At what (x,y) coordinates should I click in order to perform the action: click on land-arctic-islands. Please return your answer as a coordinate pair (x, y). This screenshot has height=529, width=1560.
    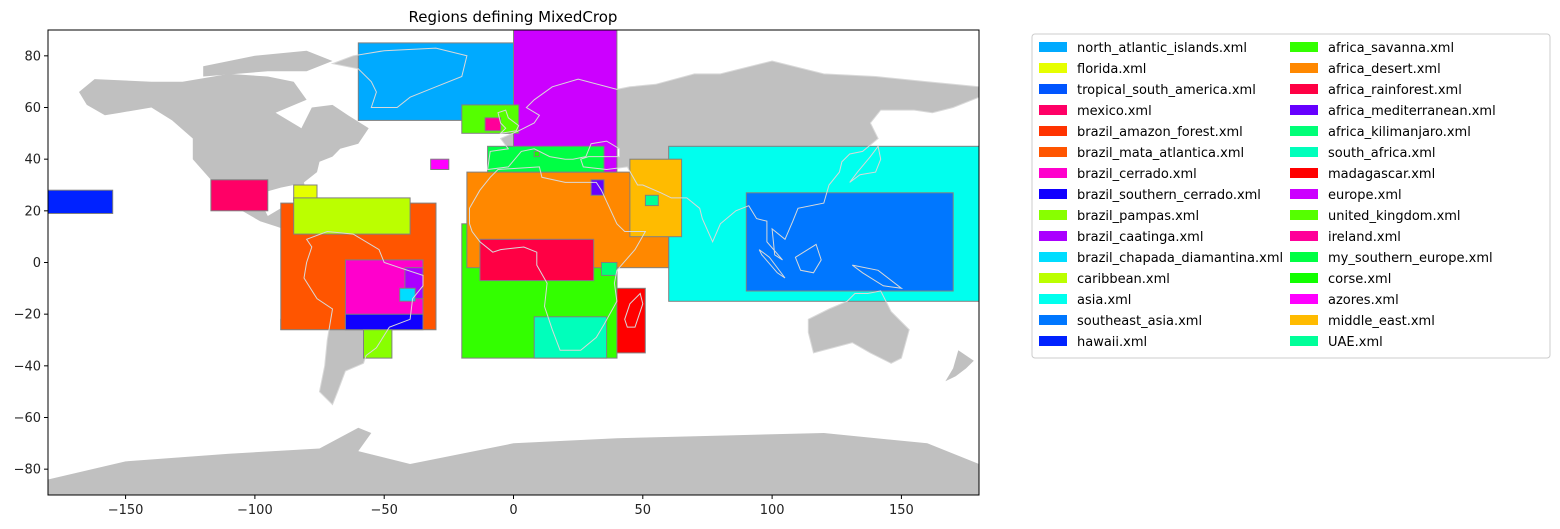
    Looking at the image, I should click on (268, 63).